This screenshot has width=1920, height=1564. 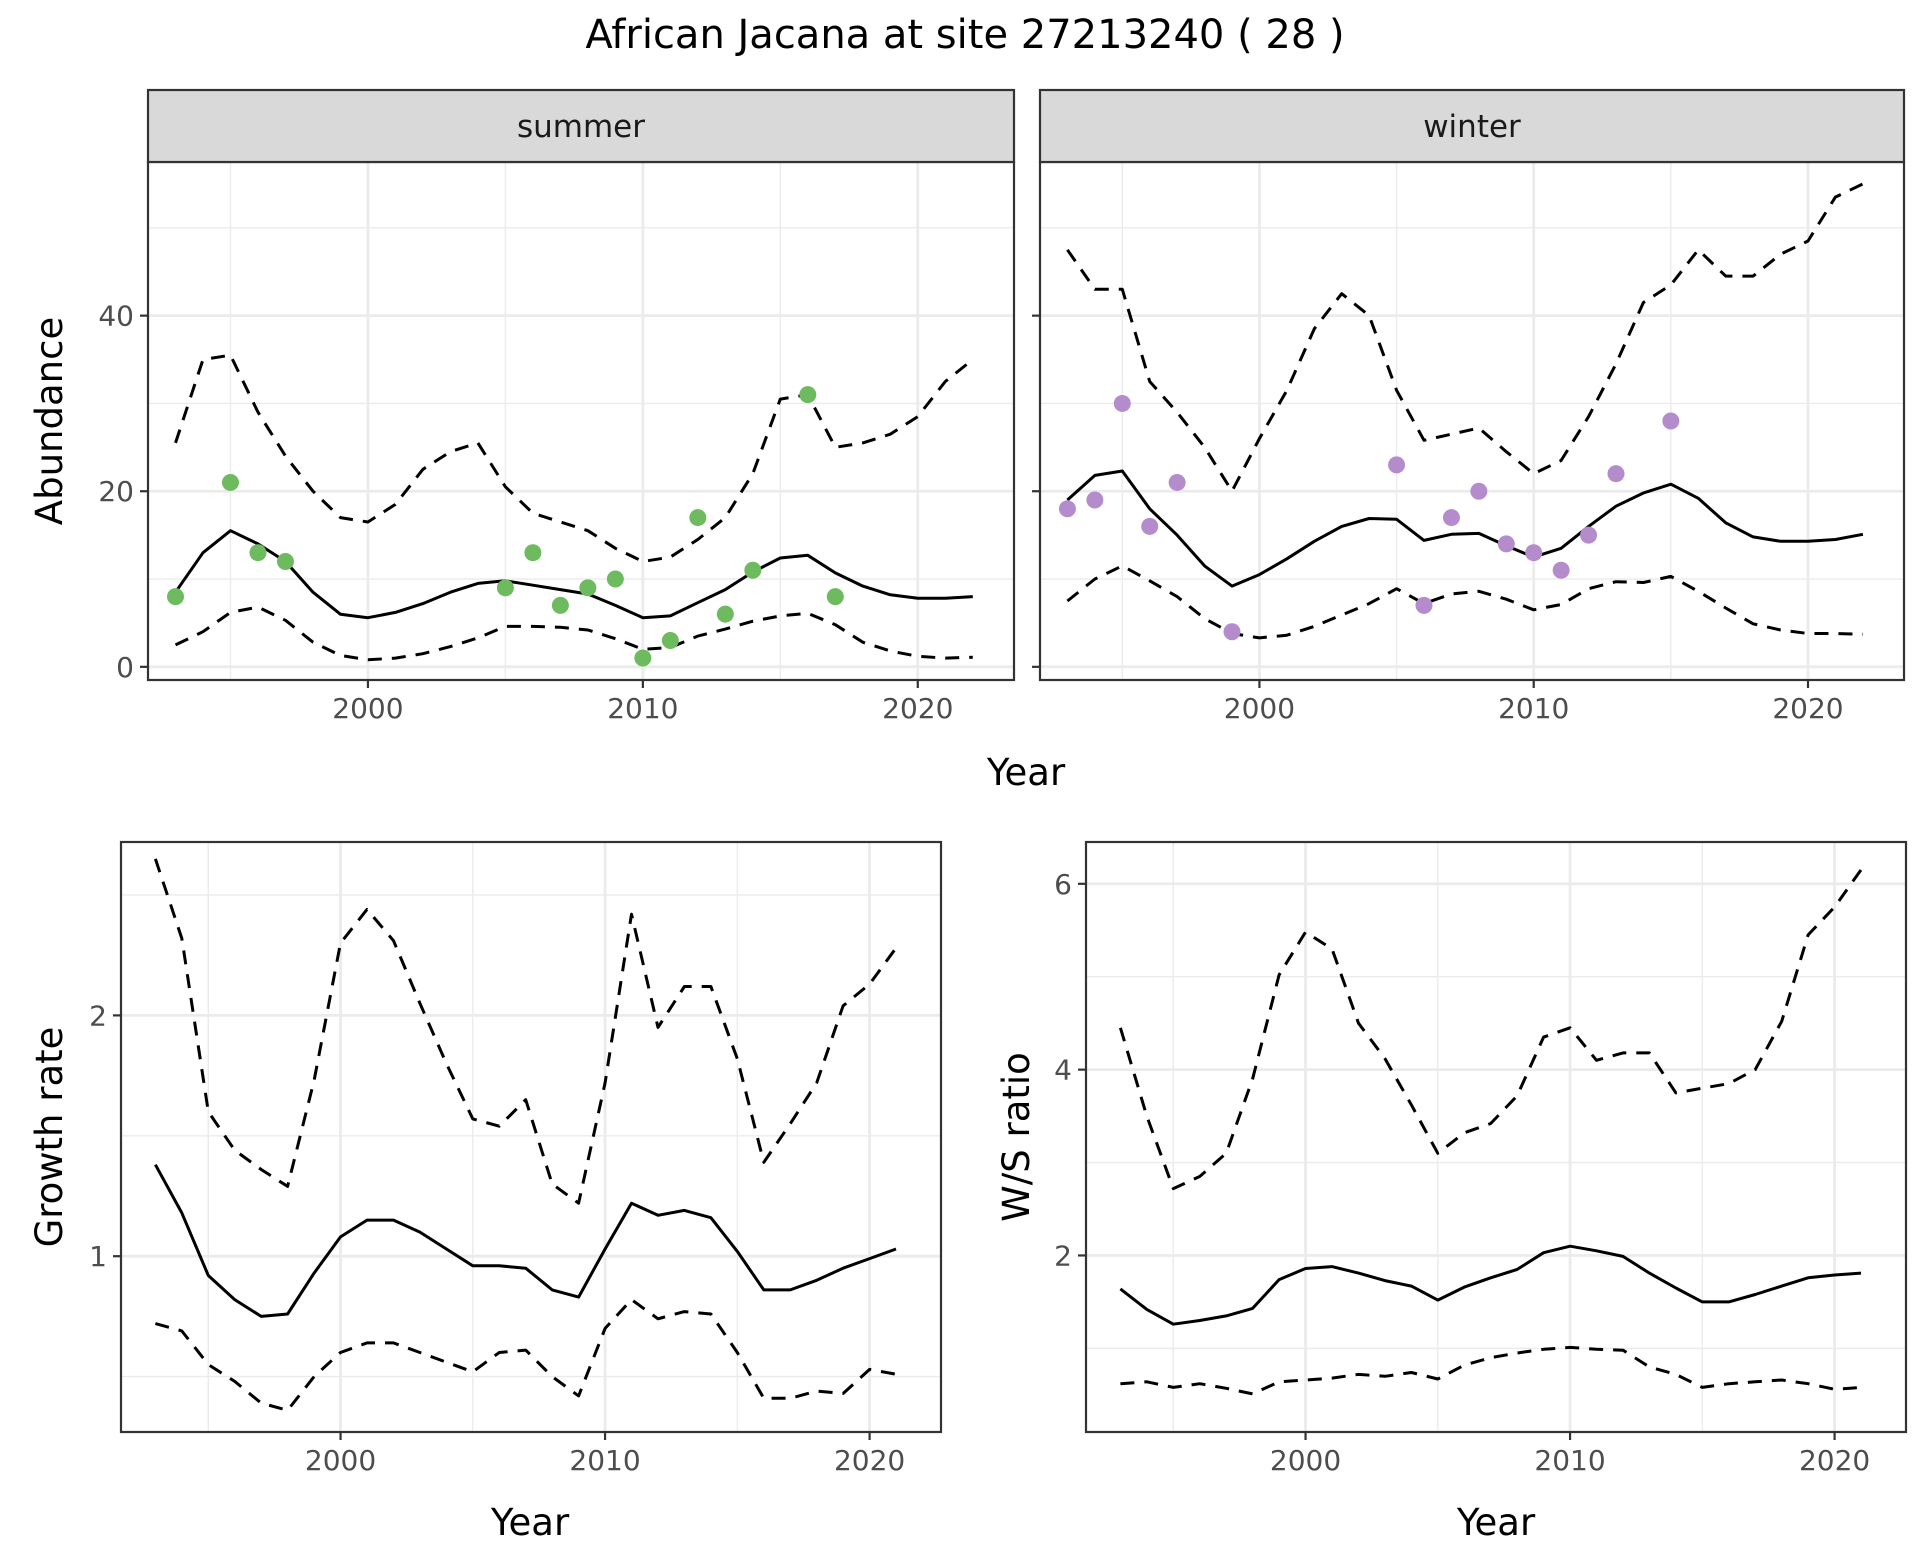 I want to click on y-tick-label: 0, so click(x=125, y=667).